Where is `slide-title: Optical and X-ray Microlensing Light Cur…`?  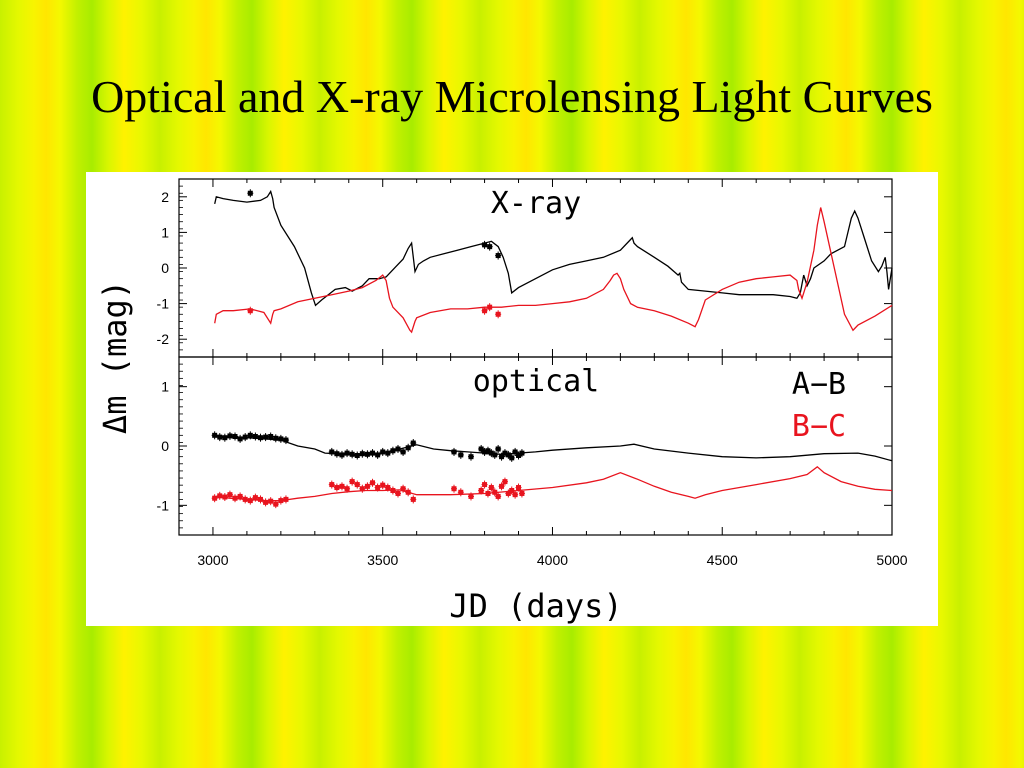
slide-title: Optical and X-ray Microlensing Light Cur… is located at coordinates (512, 96).